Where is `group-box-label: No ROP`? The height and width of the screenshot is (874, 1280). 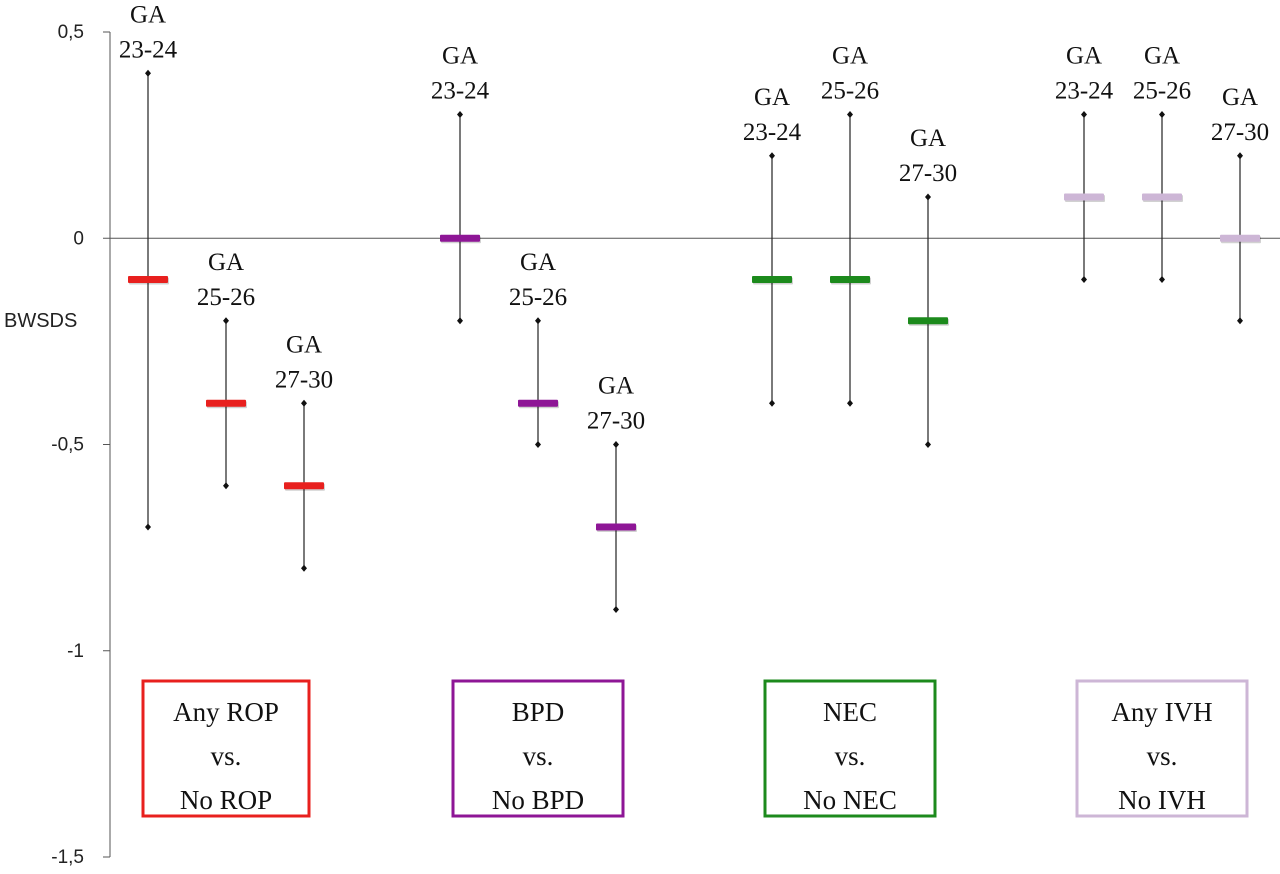 group-box-label: No ROP is located at coordinates (226, 800).